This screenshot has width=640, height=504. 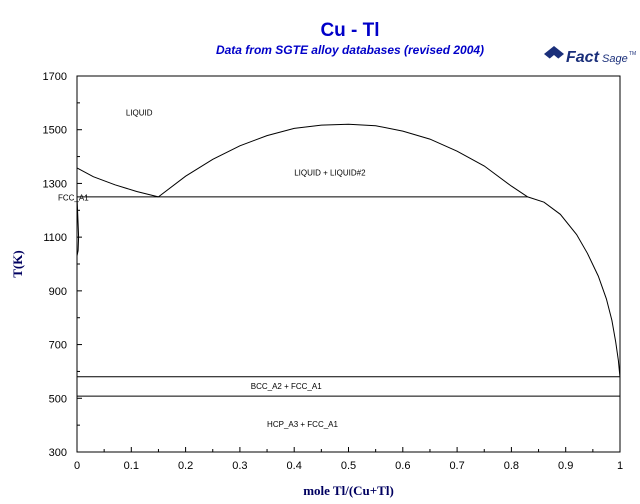 I want to click on factsage-logo: Fact Sage TM, so click(x=590, y=56).